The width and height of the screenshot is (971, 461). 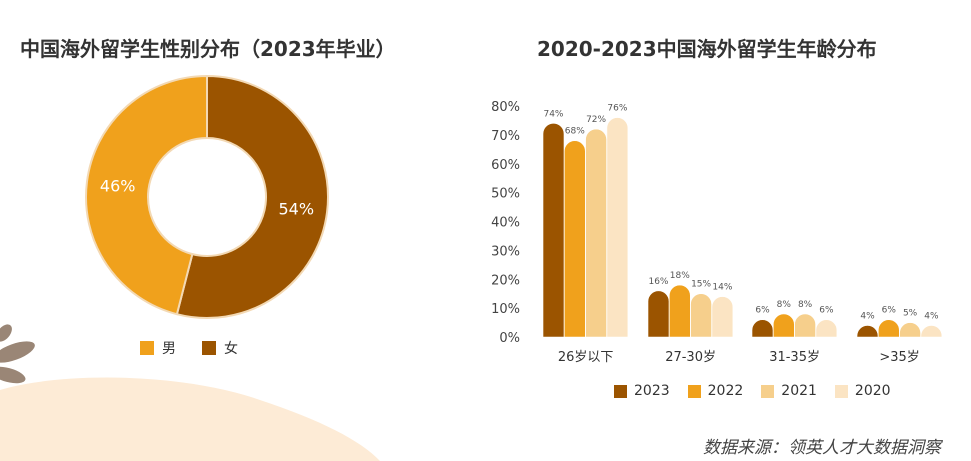 What do you see at coordinates (841, 391) in the screenshot?
I see `legend-swatch-2020` at bounding box center [841, 391].